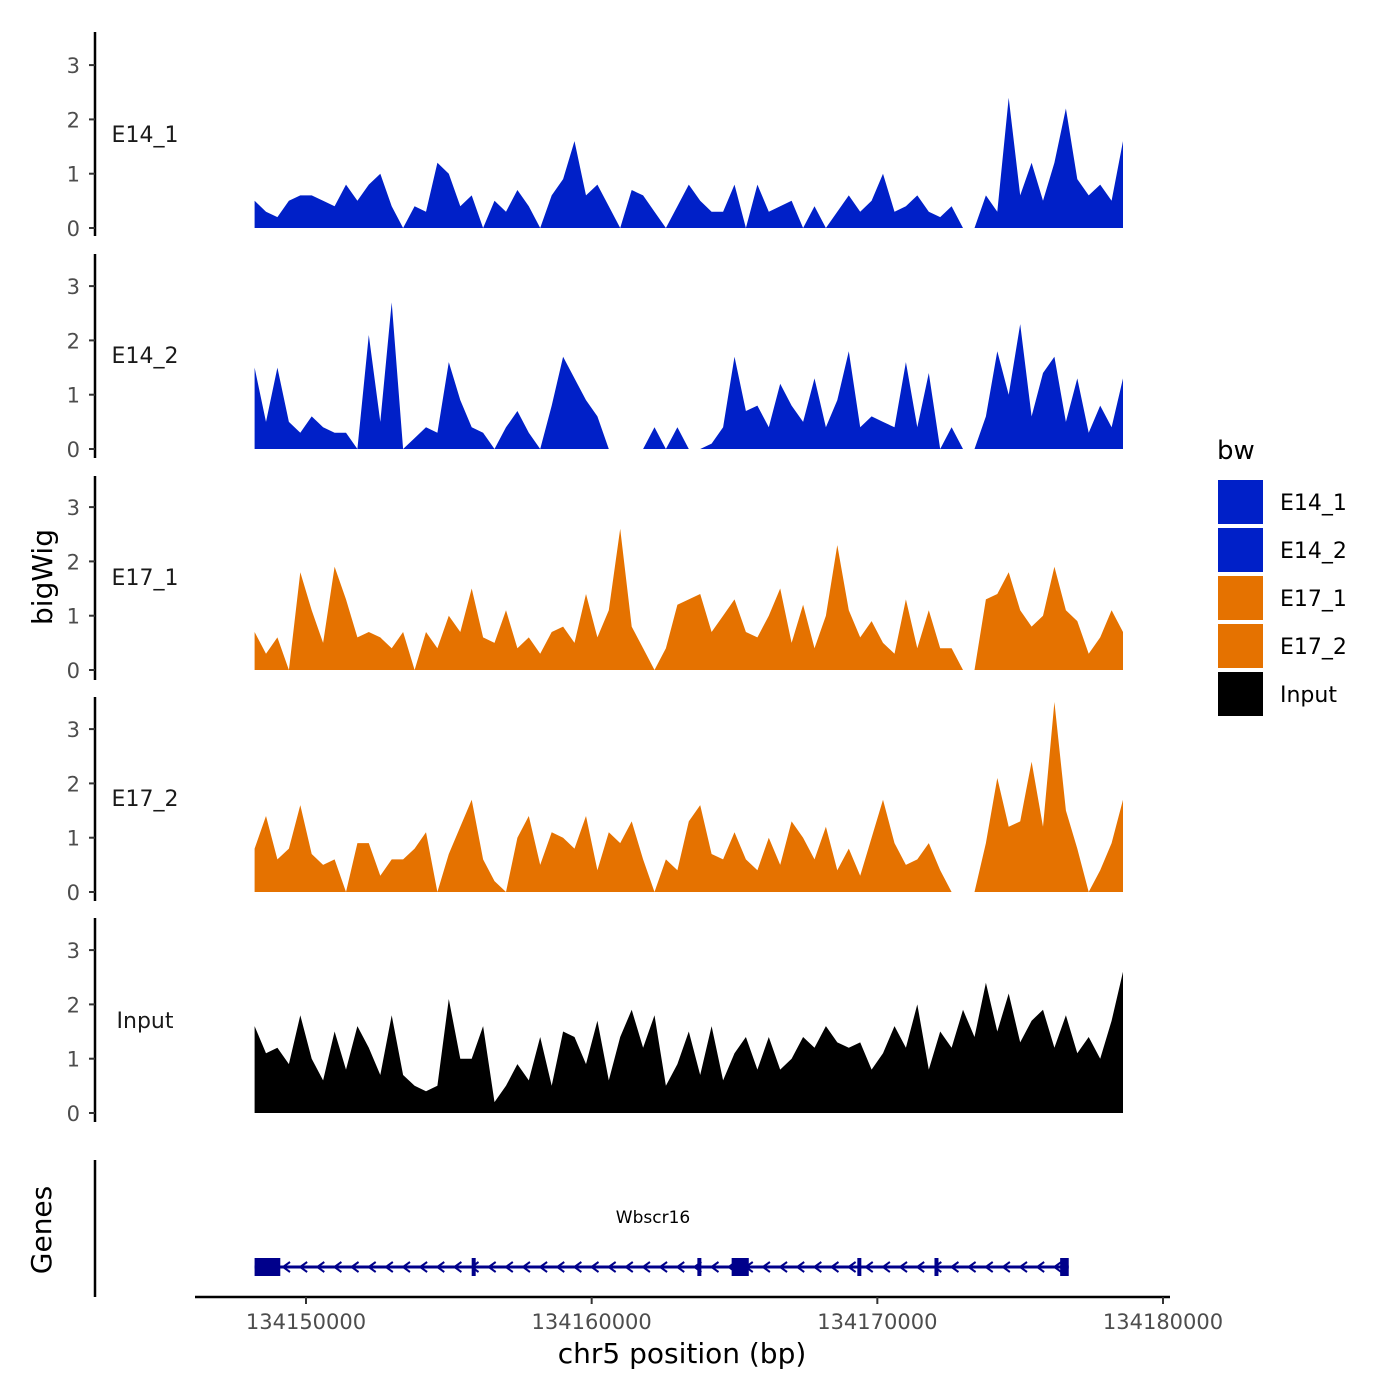 This screenshot has width=1400, height=1400. I want to click on legend-title: bw, so click(1236, 451).